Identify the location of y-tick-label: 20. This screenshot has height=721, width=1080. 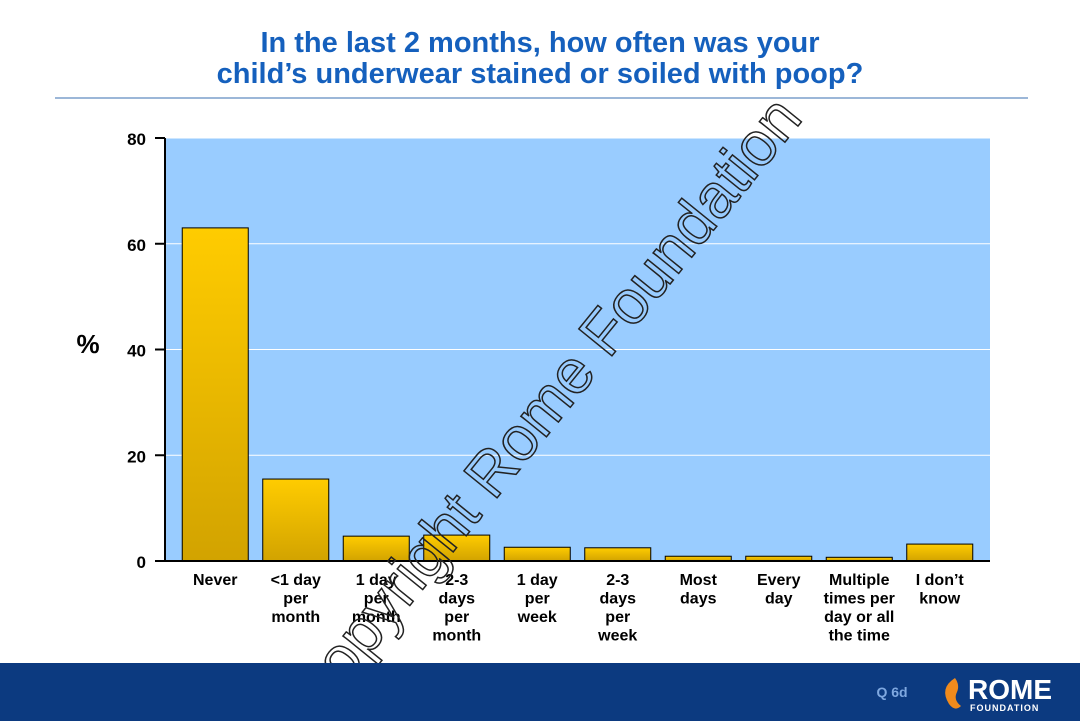
(136, 456).